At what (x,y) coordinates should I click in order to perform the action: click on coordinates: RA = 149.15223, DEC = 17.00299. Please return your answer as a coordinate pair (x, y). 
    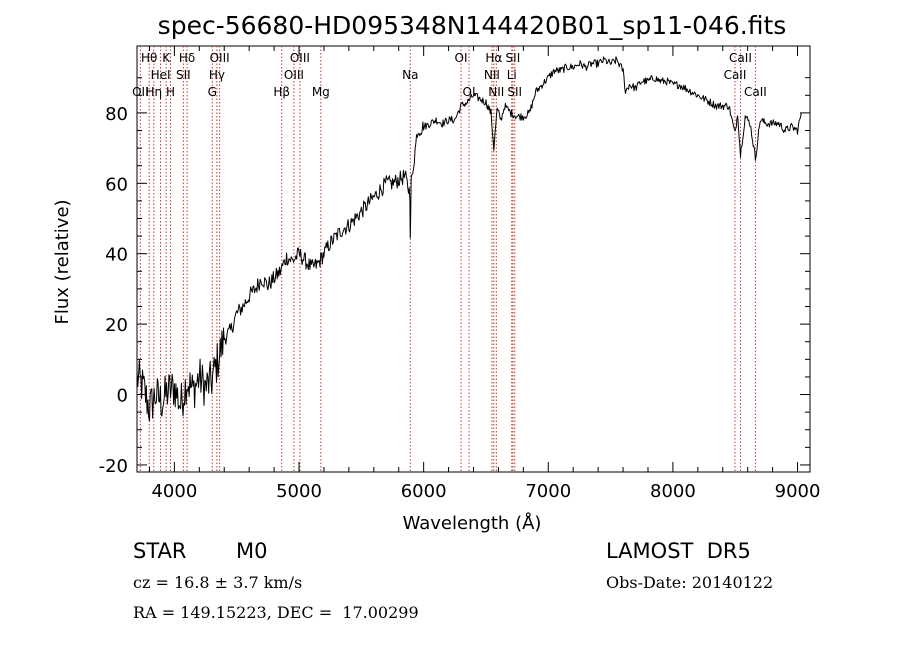
    Looking at the image, I should click on (276, 612).